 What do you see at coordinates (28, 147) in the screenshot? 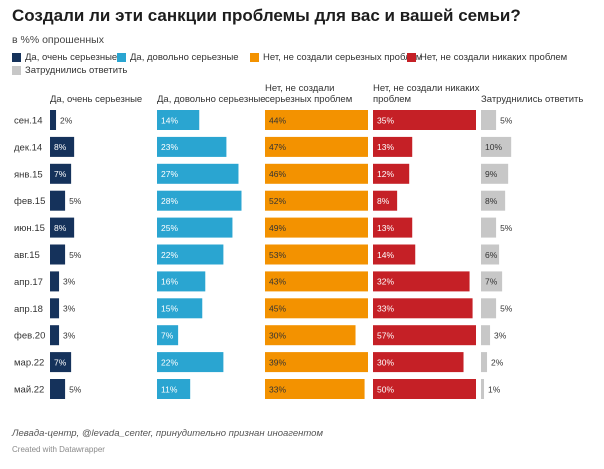
I see `row-label: дек.14` at bounding box center [28, 147].